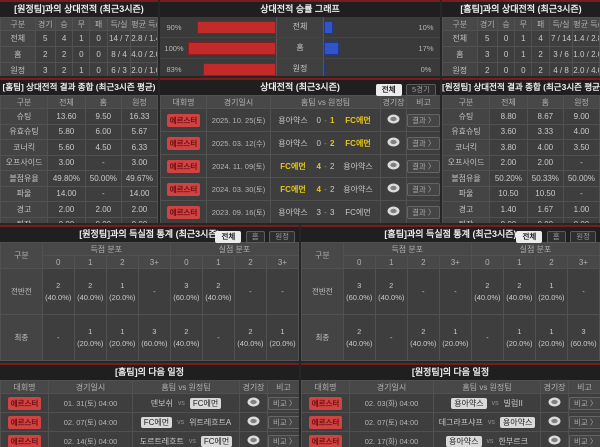  Describe the element at coordinates (300, 46) in the screenshot. I see `winrate-graph: 90% 전체 10% 100% 홈 17% 83% 원정` at that location.